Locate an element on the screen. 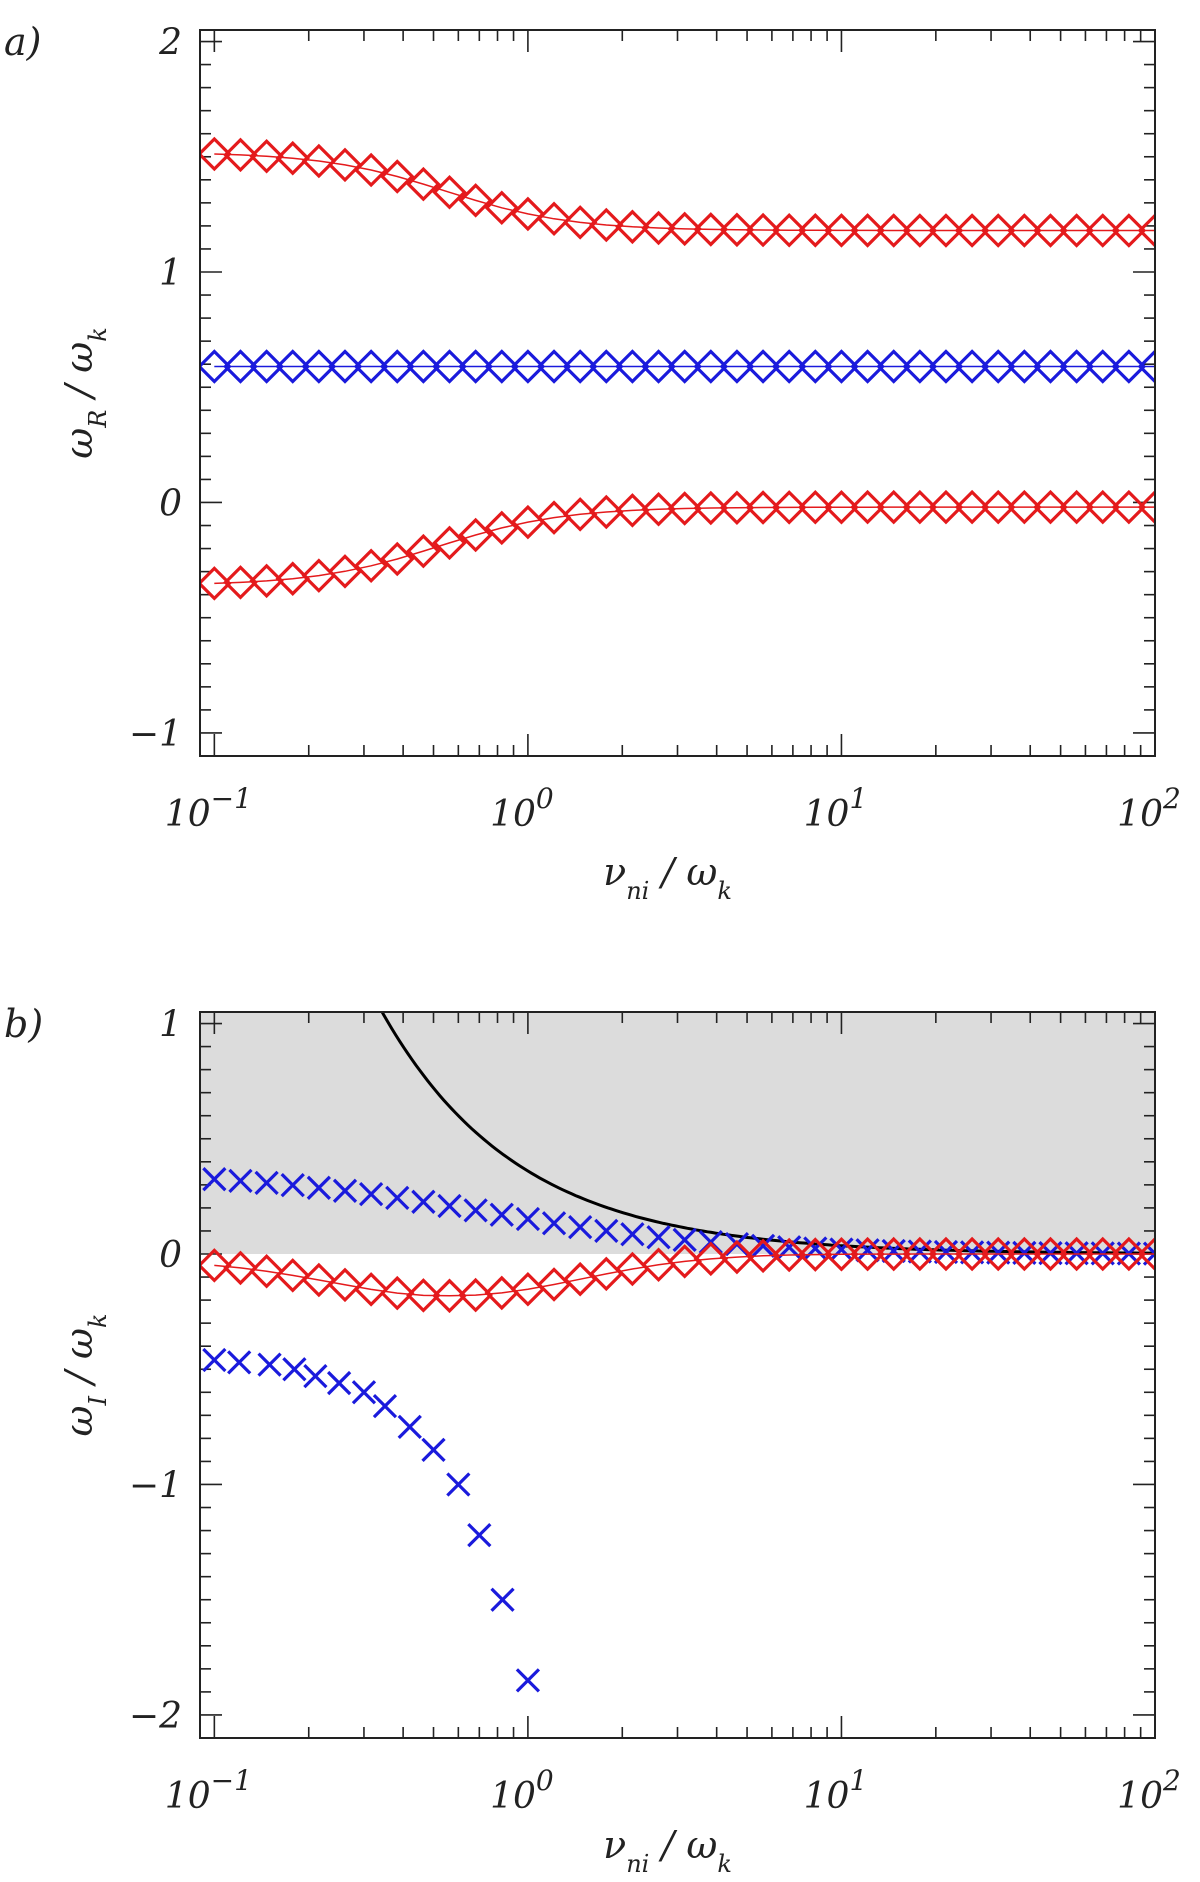 The width and height of the screenshot is (1200, 1882). y-tick-label: 1 is located at coordinates (170, 1025).